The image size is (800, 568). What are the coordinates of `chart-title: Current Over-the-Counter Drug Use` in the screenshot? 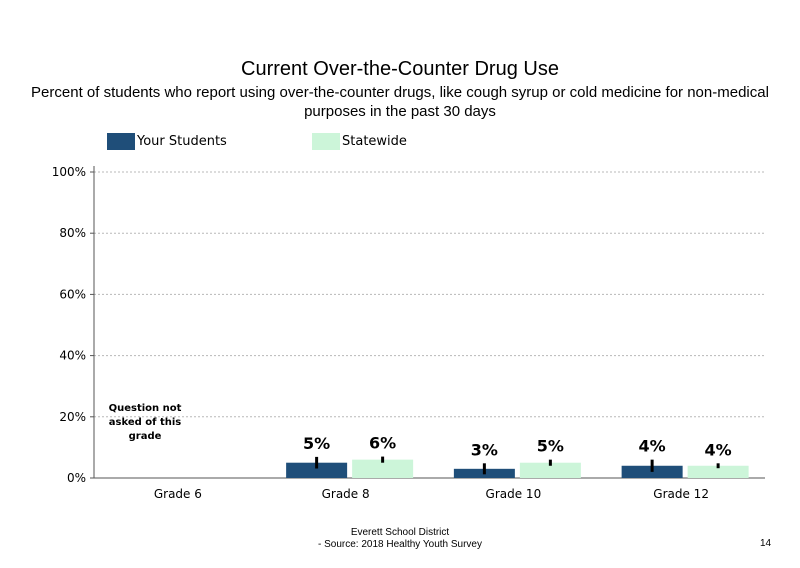 It's located at (400, 69).